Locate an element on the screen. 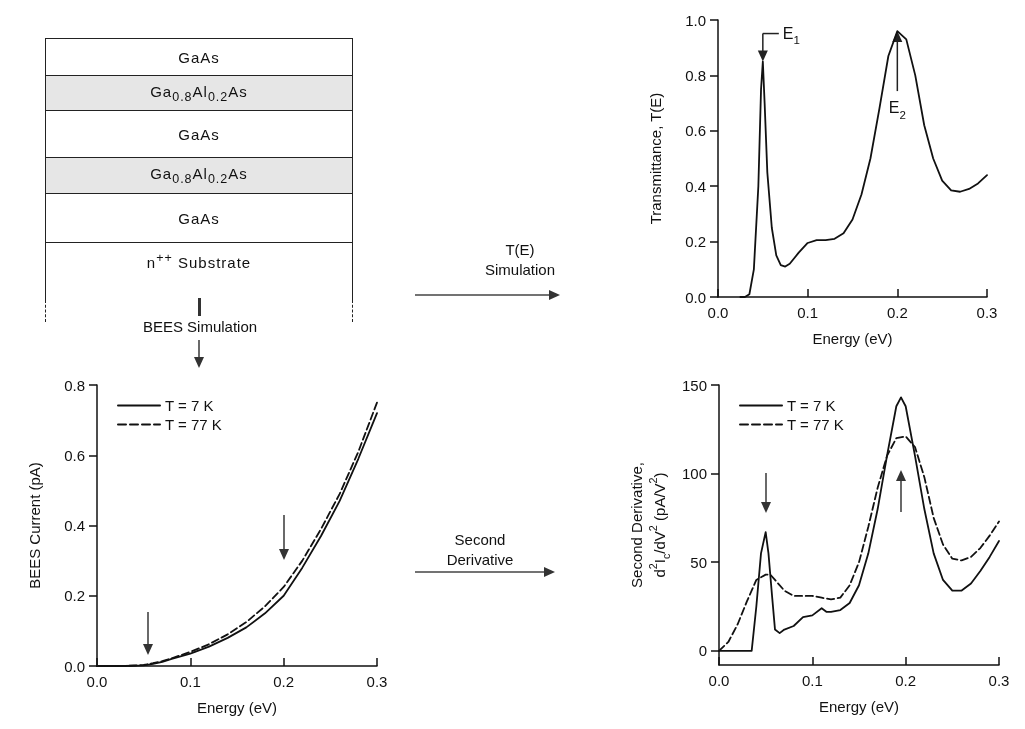 The height and width of the screenshot is (729, 1025). y-tick-label: 0 is located at coordinates (702, 651).